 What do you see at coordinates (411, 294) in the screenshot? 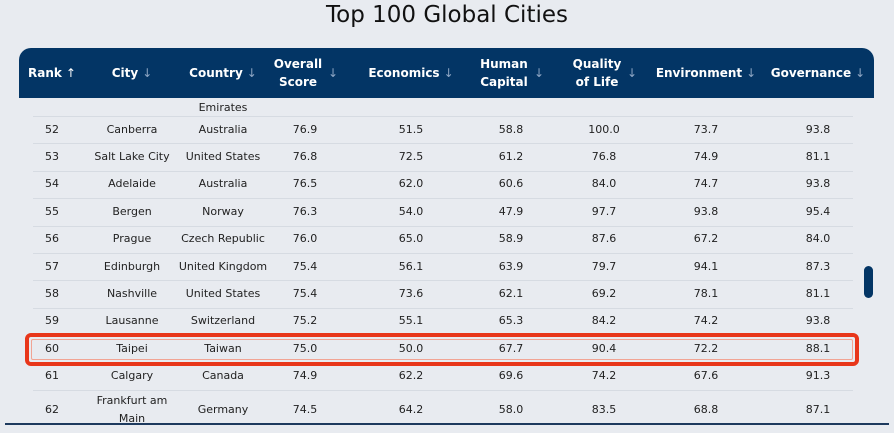
I see `economics-cell: 73.6` at bounding box center [411, 294].